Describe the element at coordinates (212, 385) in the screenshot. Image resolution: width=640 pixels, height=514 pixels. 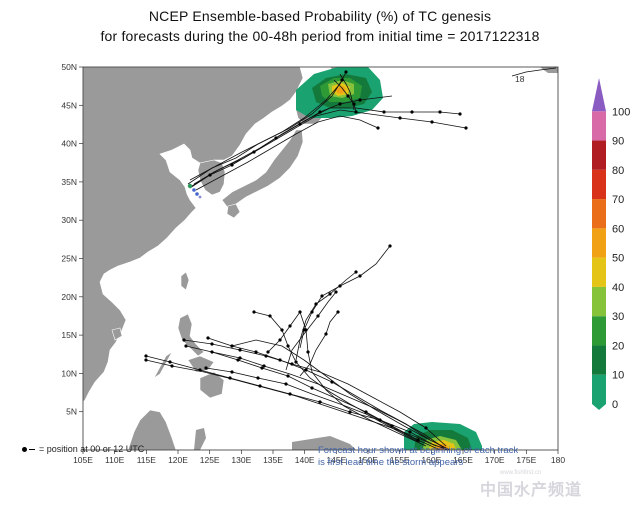
I see `landmass-mindanao` at that location.